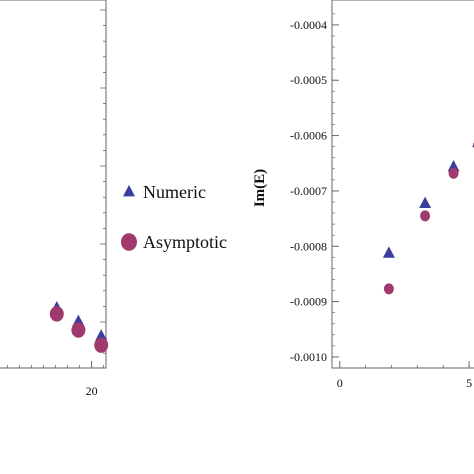 The image size is (474, 474). What do you see at coordinates (129, 190) in the screenshot?
I see `legend-triangle-marker` at bounding box center [129, 190].